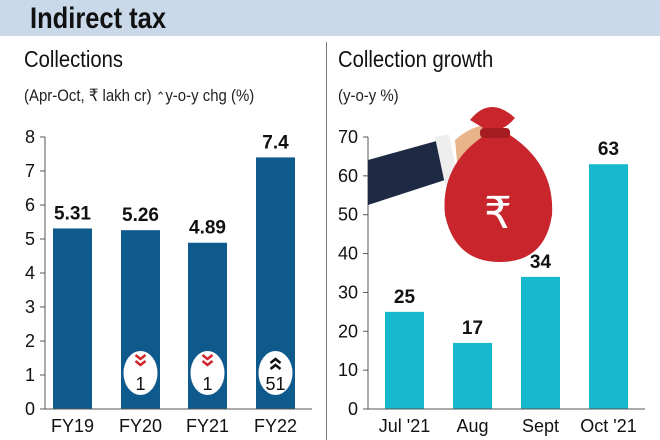 This screenshot has height=440, width=660. What do you see at coordinates (30, 205) in the screenshot?
I see `y-tick-label: 6` at bounding box center [30, 205].